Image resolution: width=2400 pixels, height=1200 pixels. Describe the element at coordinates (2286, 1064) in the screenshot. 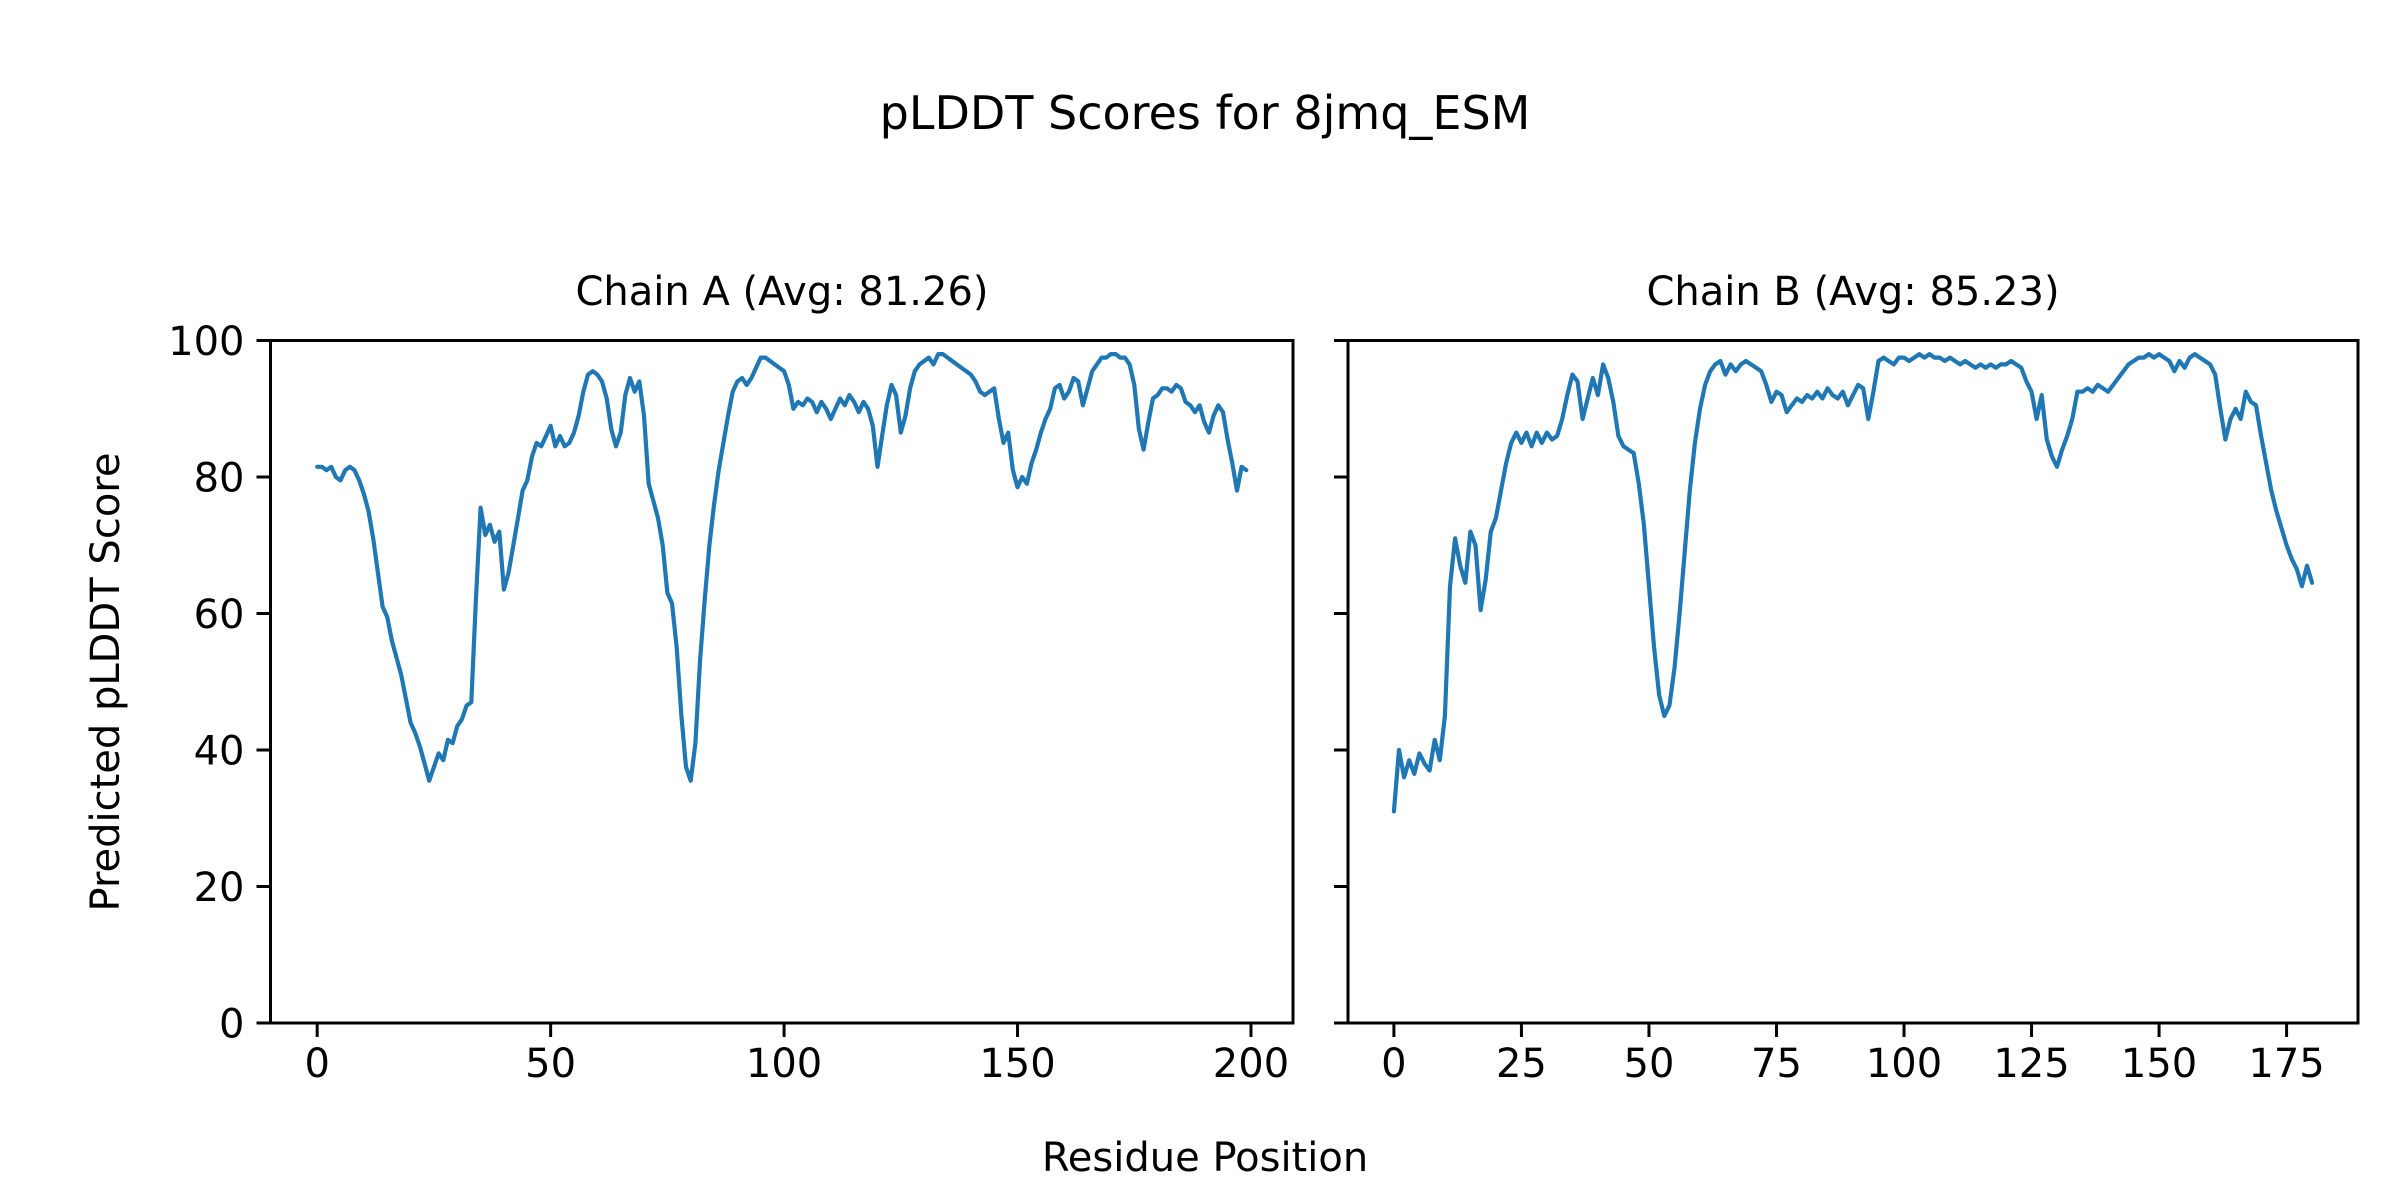

I see `chain-b-x-tick-label: 175` at that location.